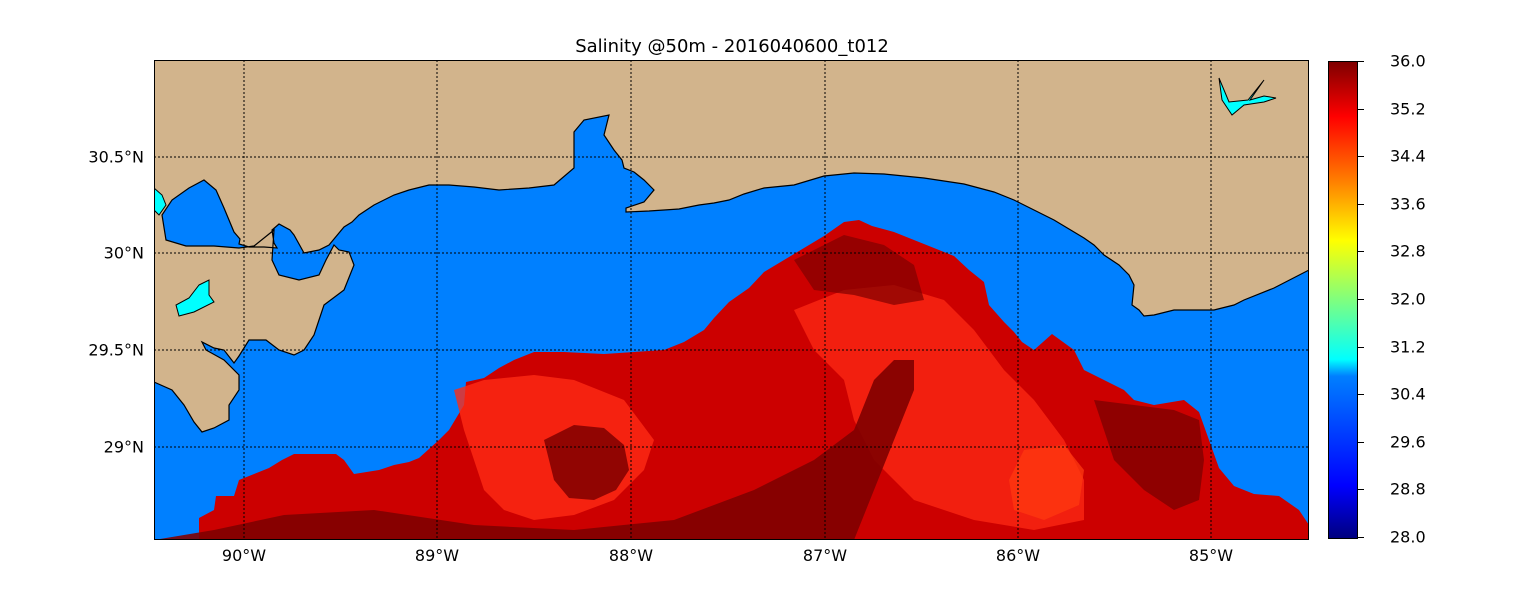 This screenshot has width=1539, height=600. I want to click on y-tick-label: 30.5°N, so click(116, 157).